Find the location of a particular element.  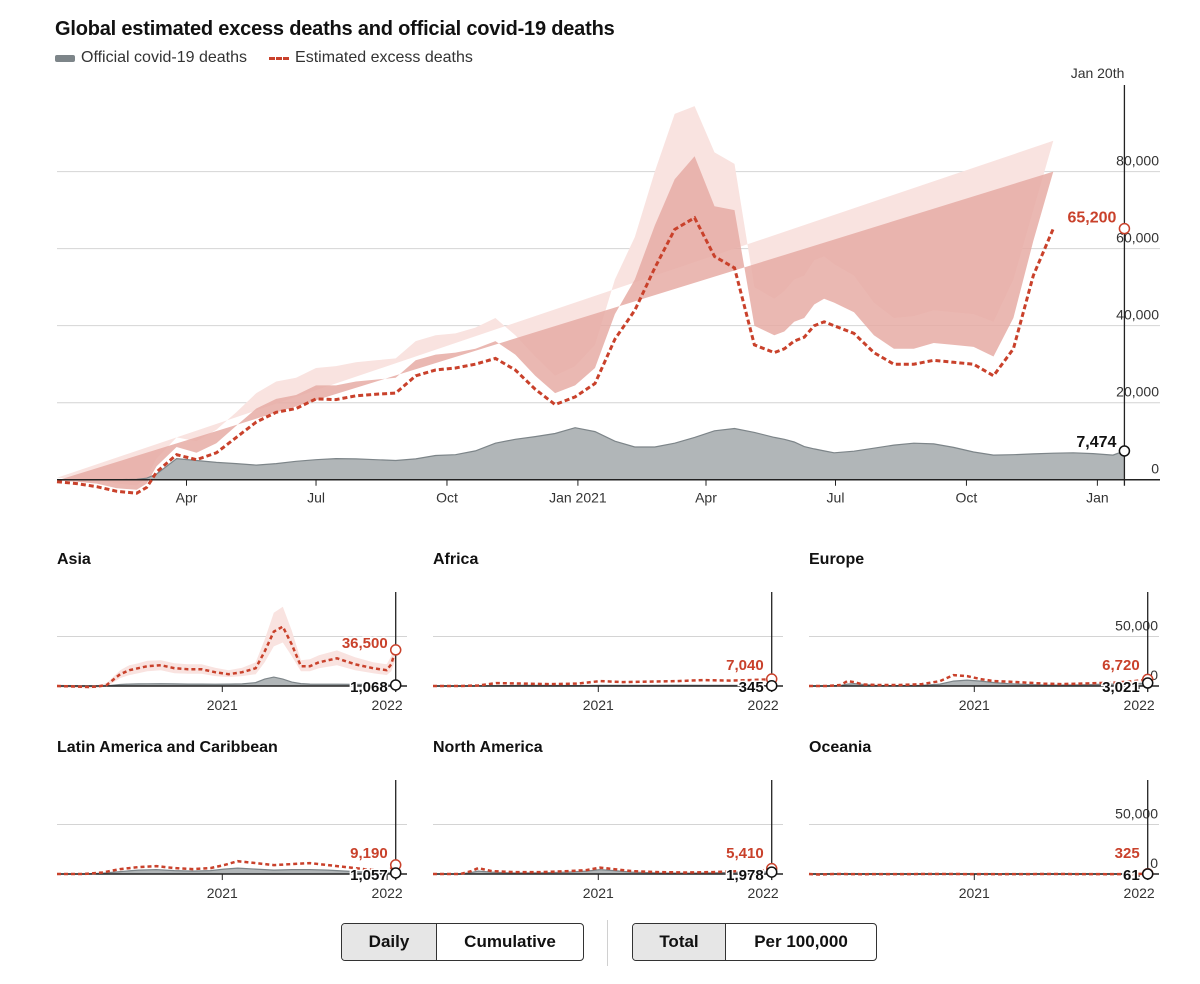

y-tick-label: 40,000 is located at coordinates (1137, 315).